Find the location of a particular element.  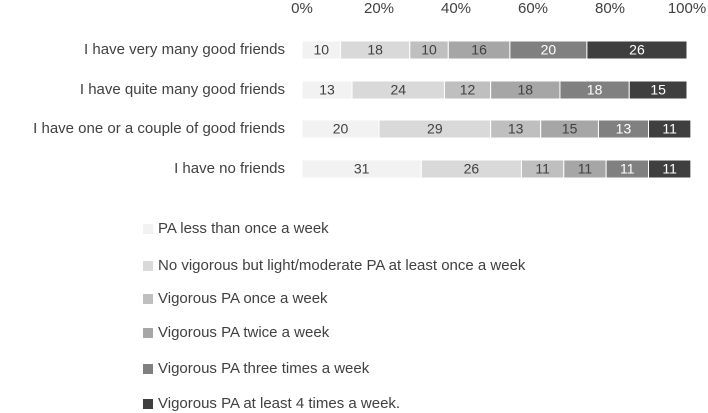

category-label: I have very many good friends is located at coordinates (184, 49).